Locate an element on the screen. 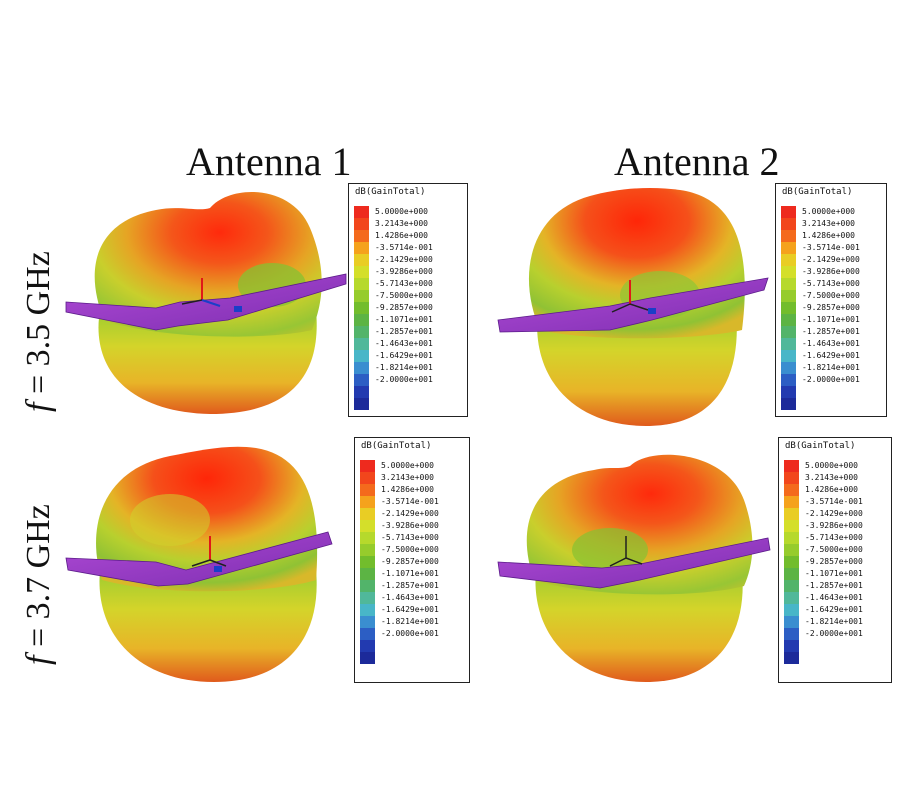 The image size is (900, 800). legend-value-label: -3.5714e-001 is located at coordinates (834, 501).